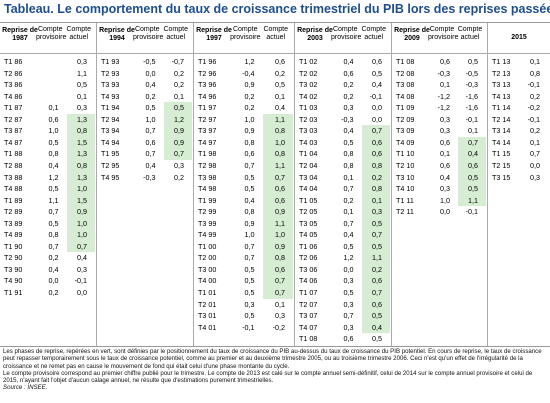 The image size is (550, 403). I want to click on quarter-label: T4 05, so click(308, 235).